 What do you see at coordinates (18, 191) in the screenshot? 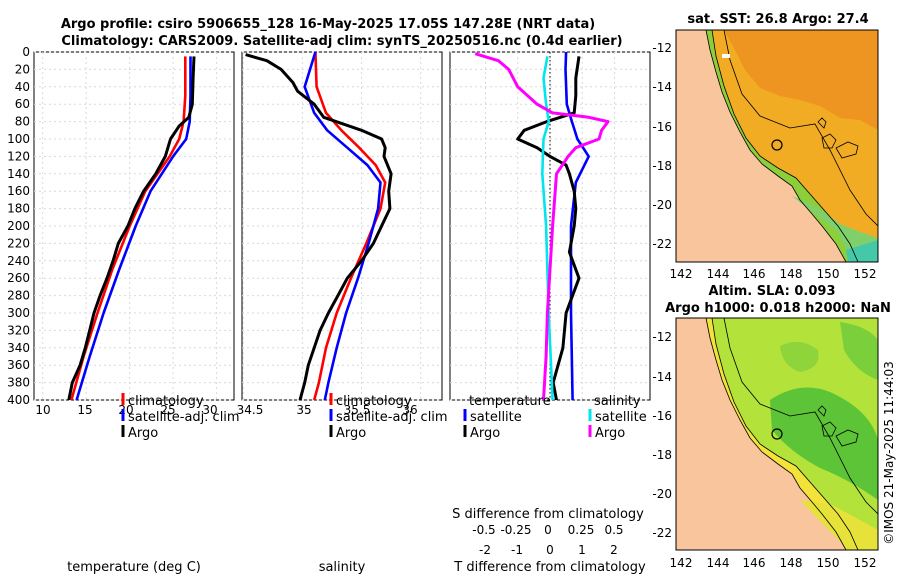
I see `depth-tick-label: 160` at bounding box center [18, 191].